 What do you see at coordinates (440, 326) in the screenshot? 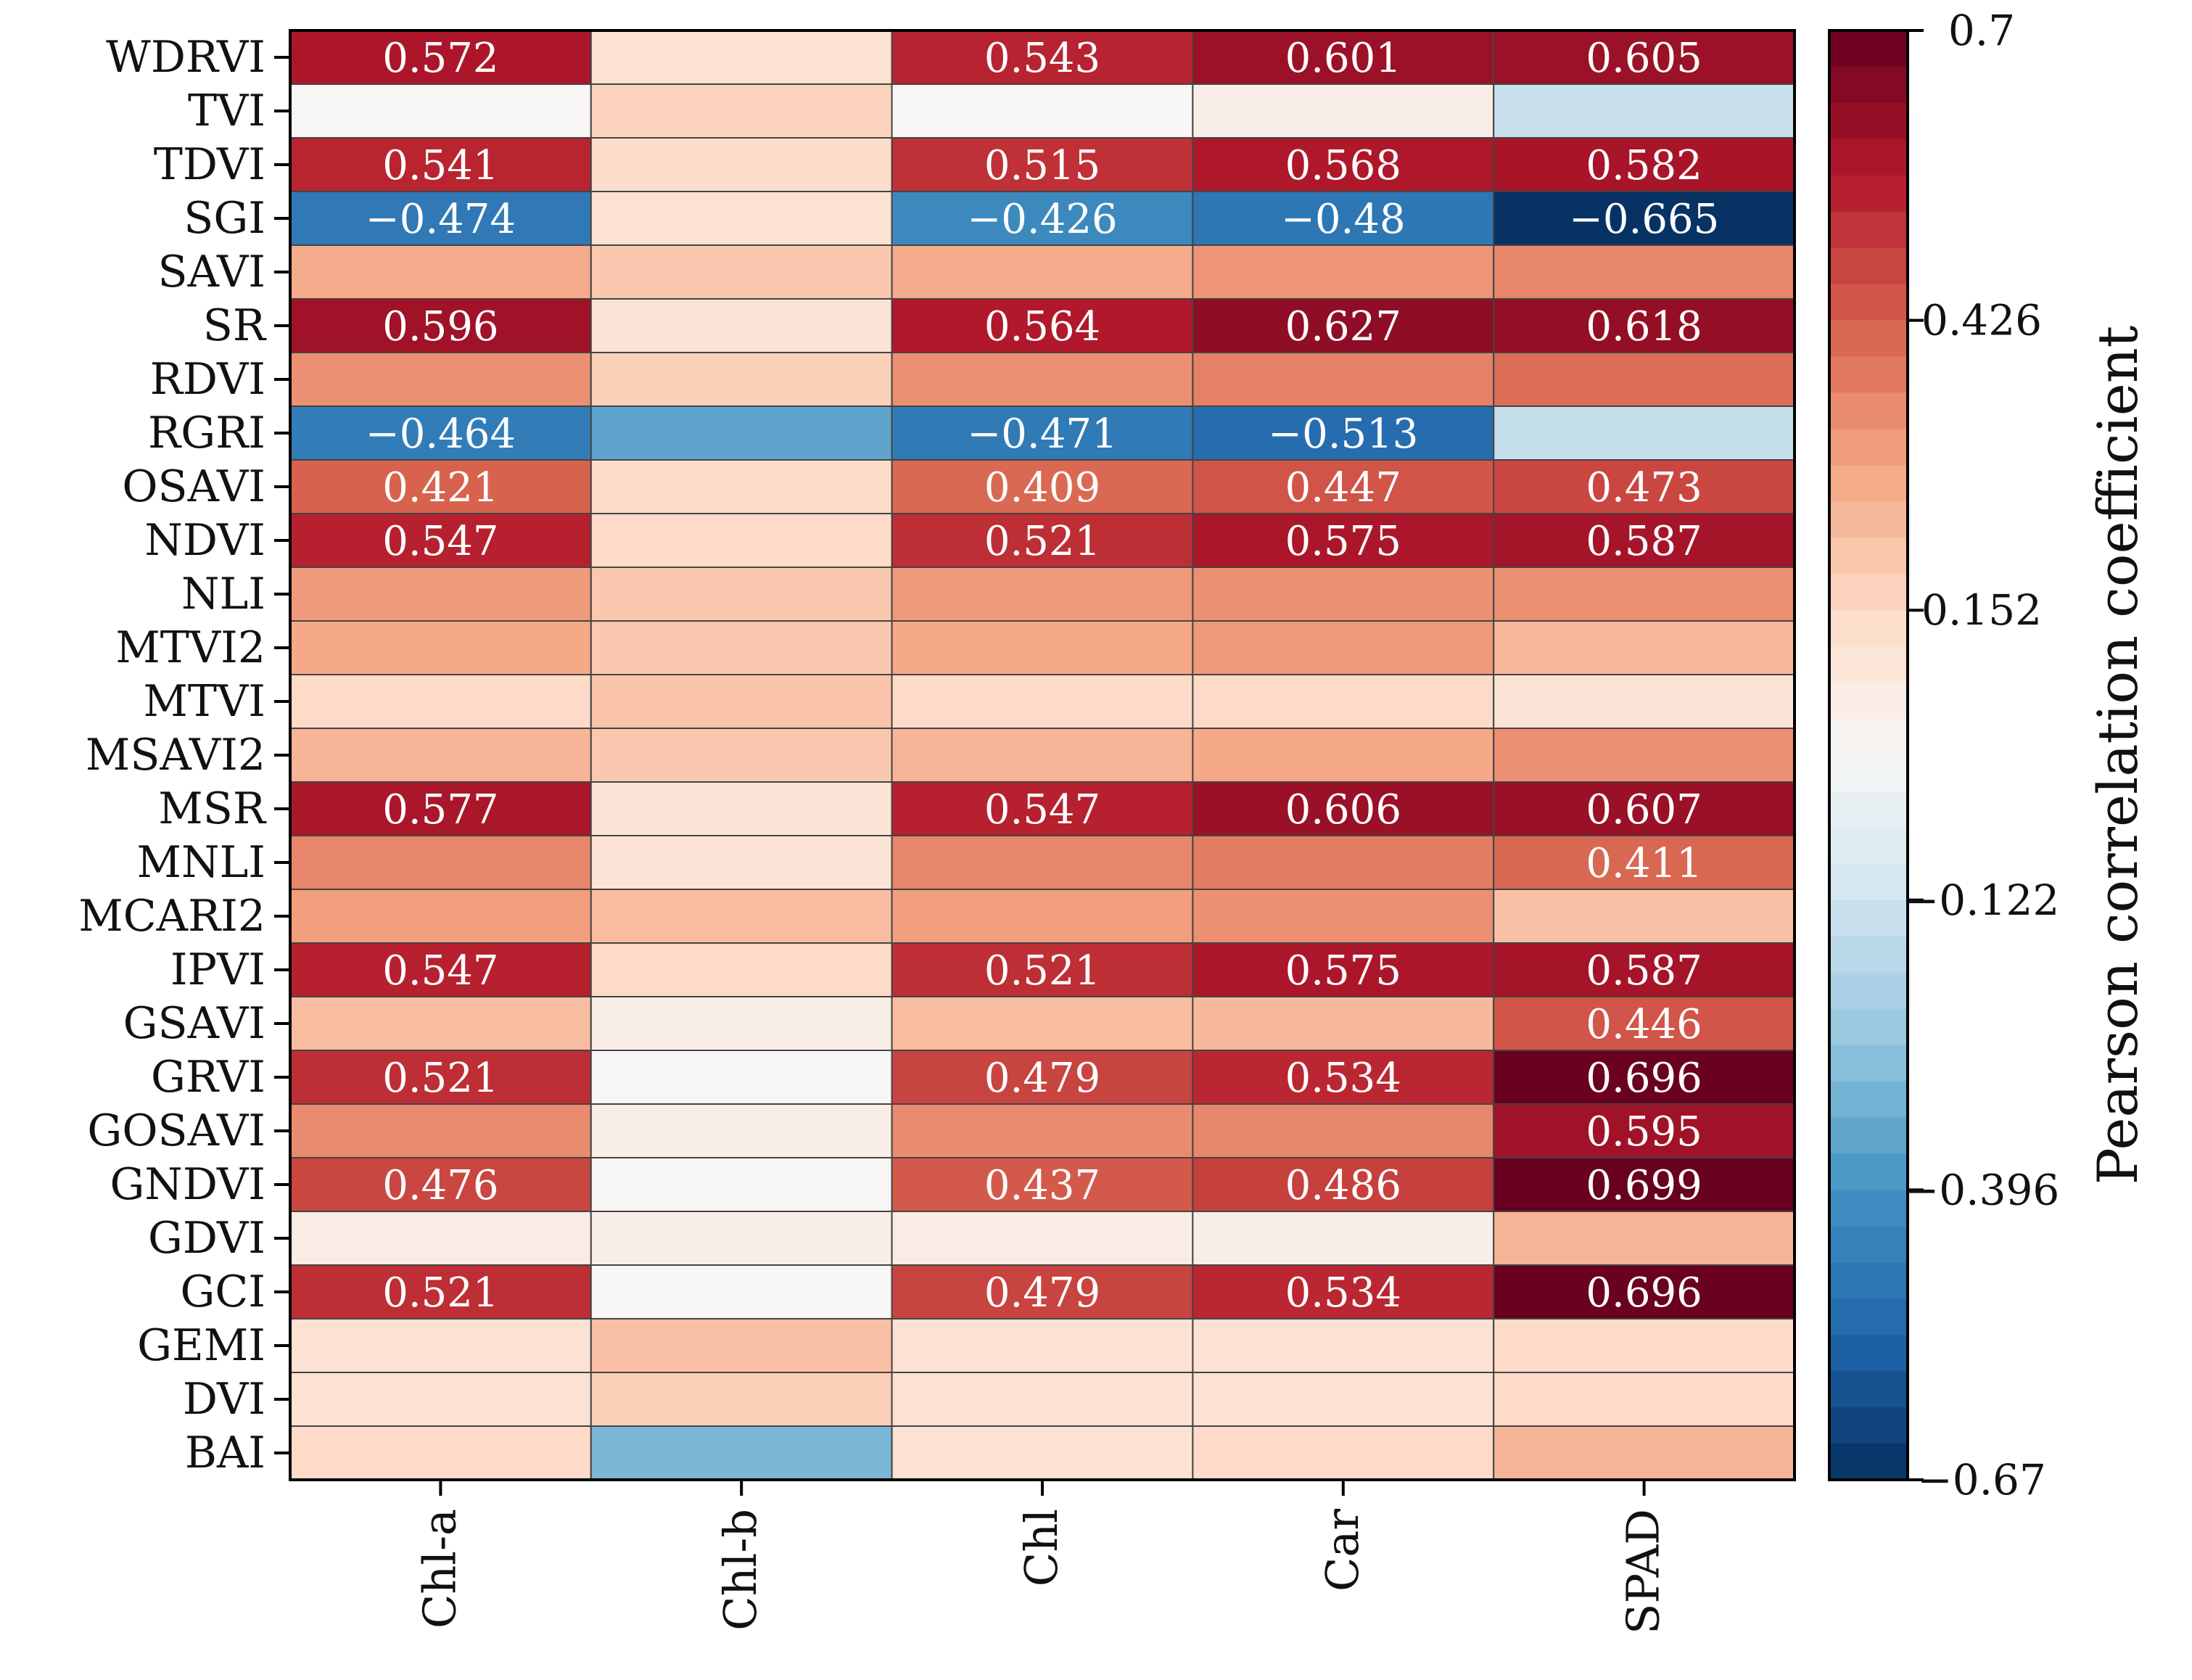
I see `cell-value-label: 0.596` at bounding box center [440, 326].